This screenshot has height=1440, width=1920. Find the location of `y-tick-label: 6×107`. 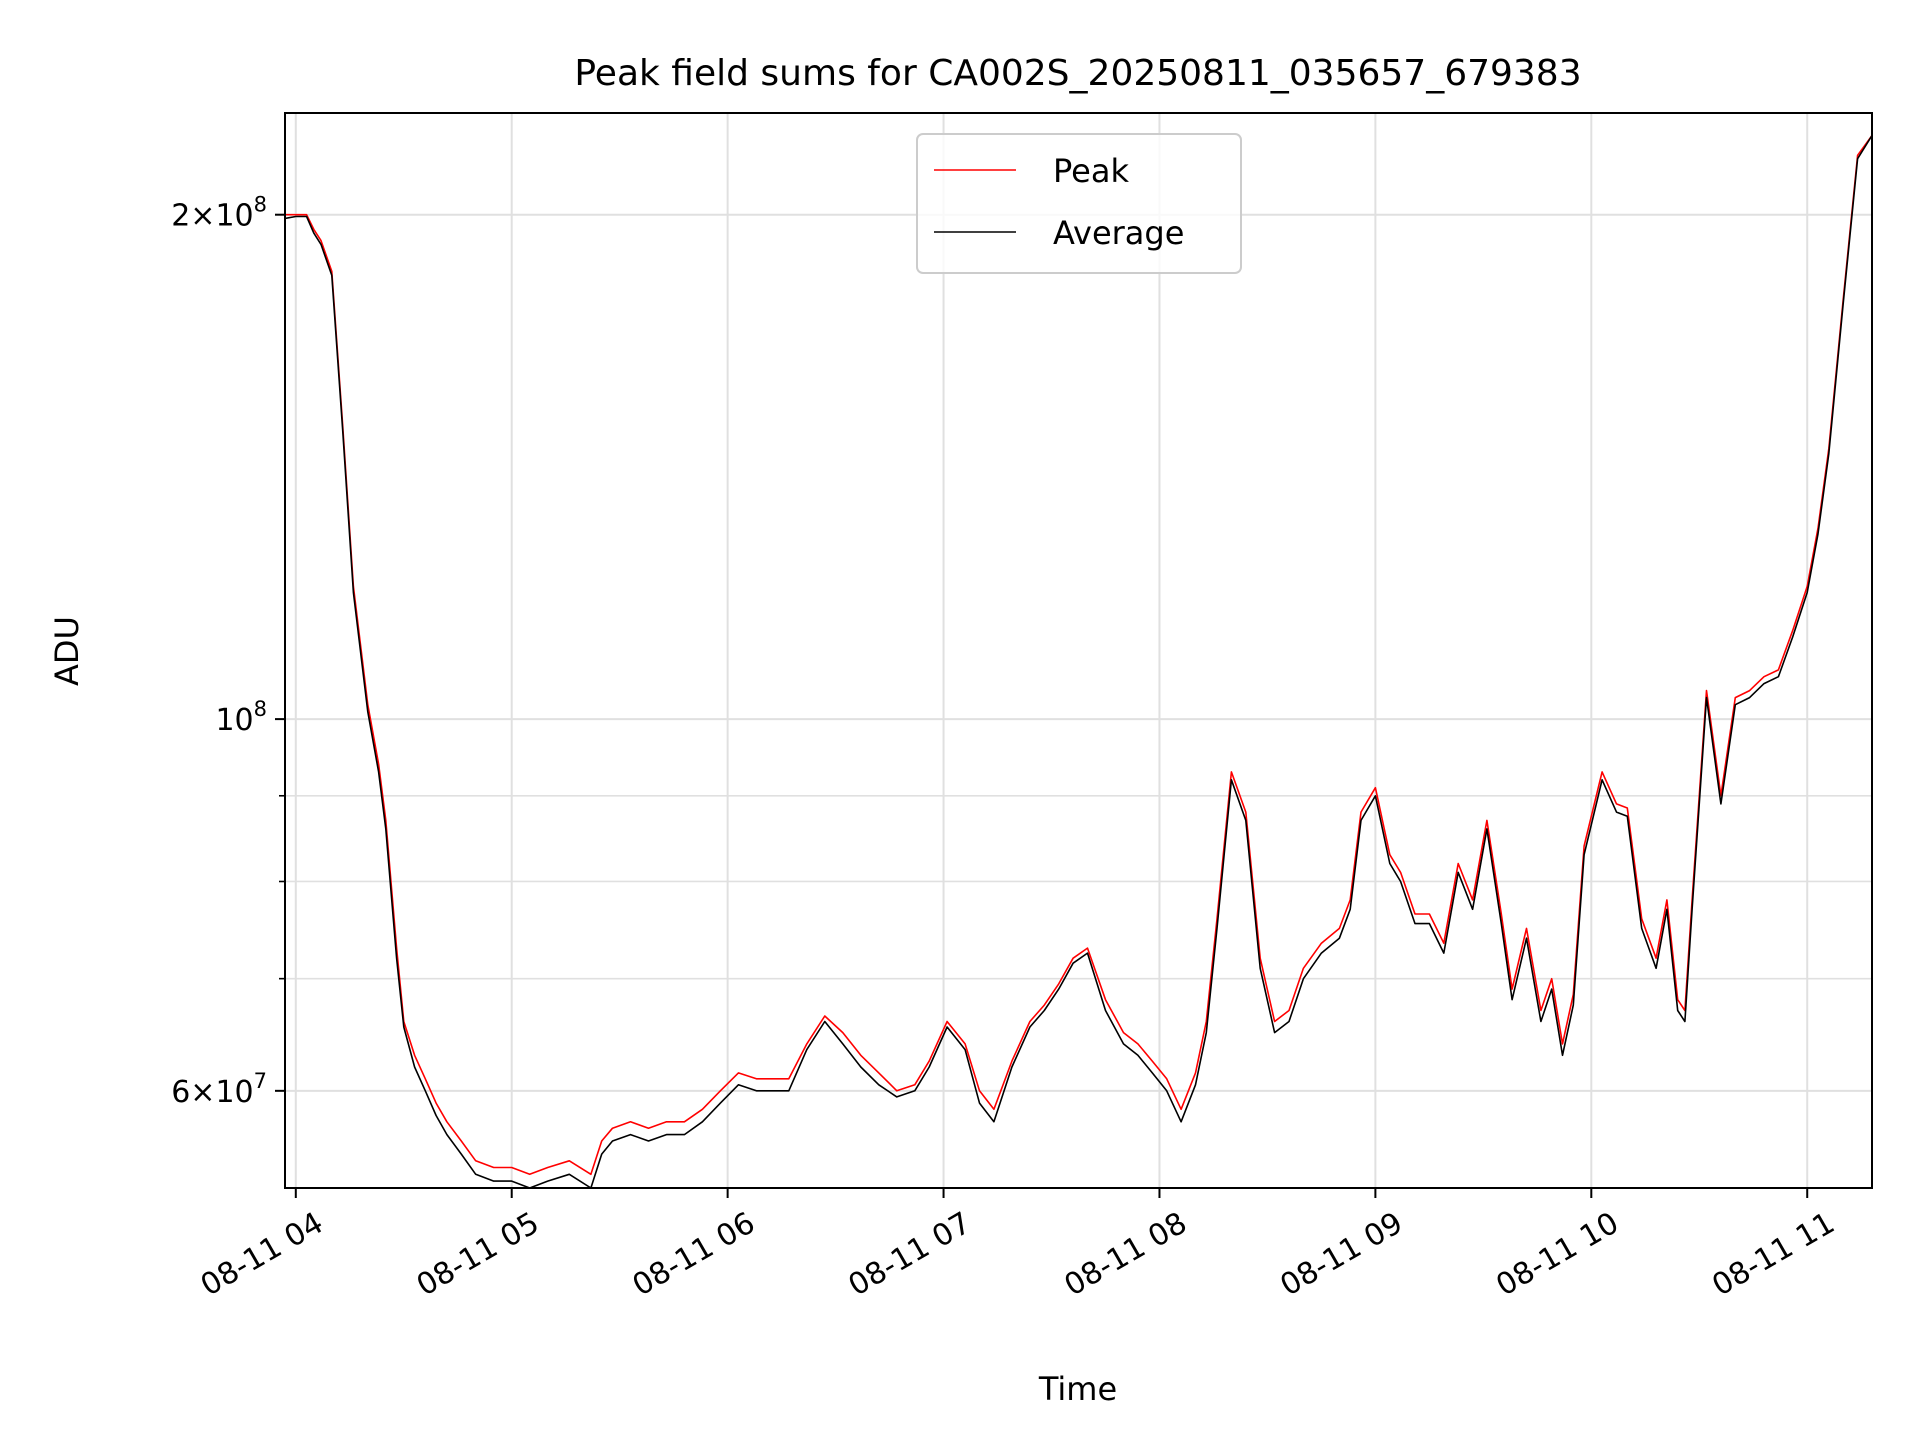

y-tick-label: 6×107 is located at coordinates (219, 1089).